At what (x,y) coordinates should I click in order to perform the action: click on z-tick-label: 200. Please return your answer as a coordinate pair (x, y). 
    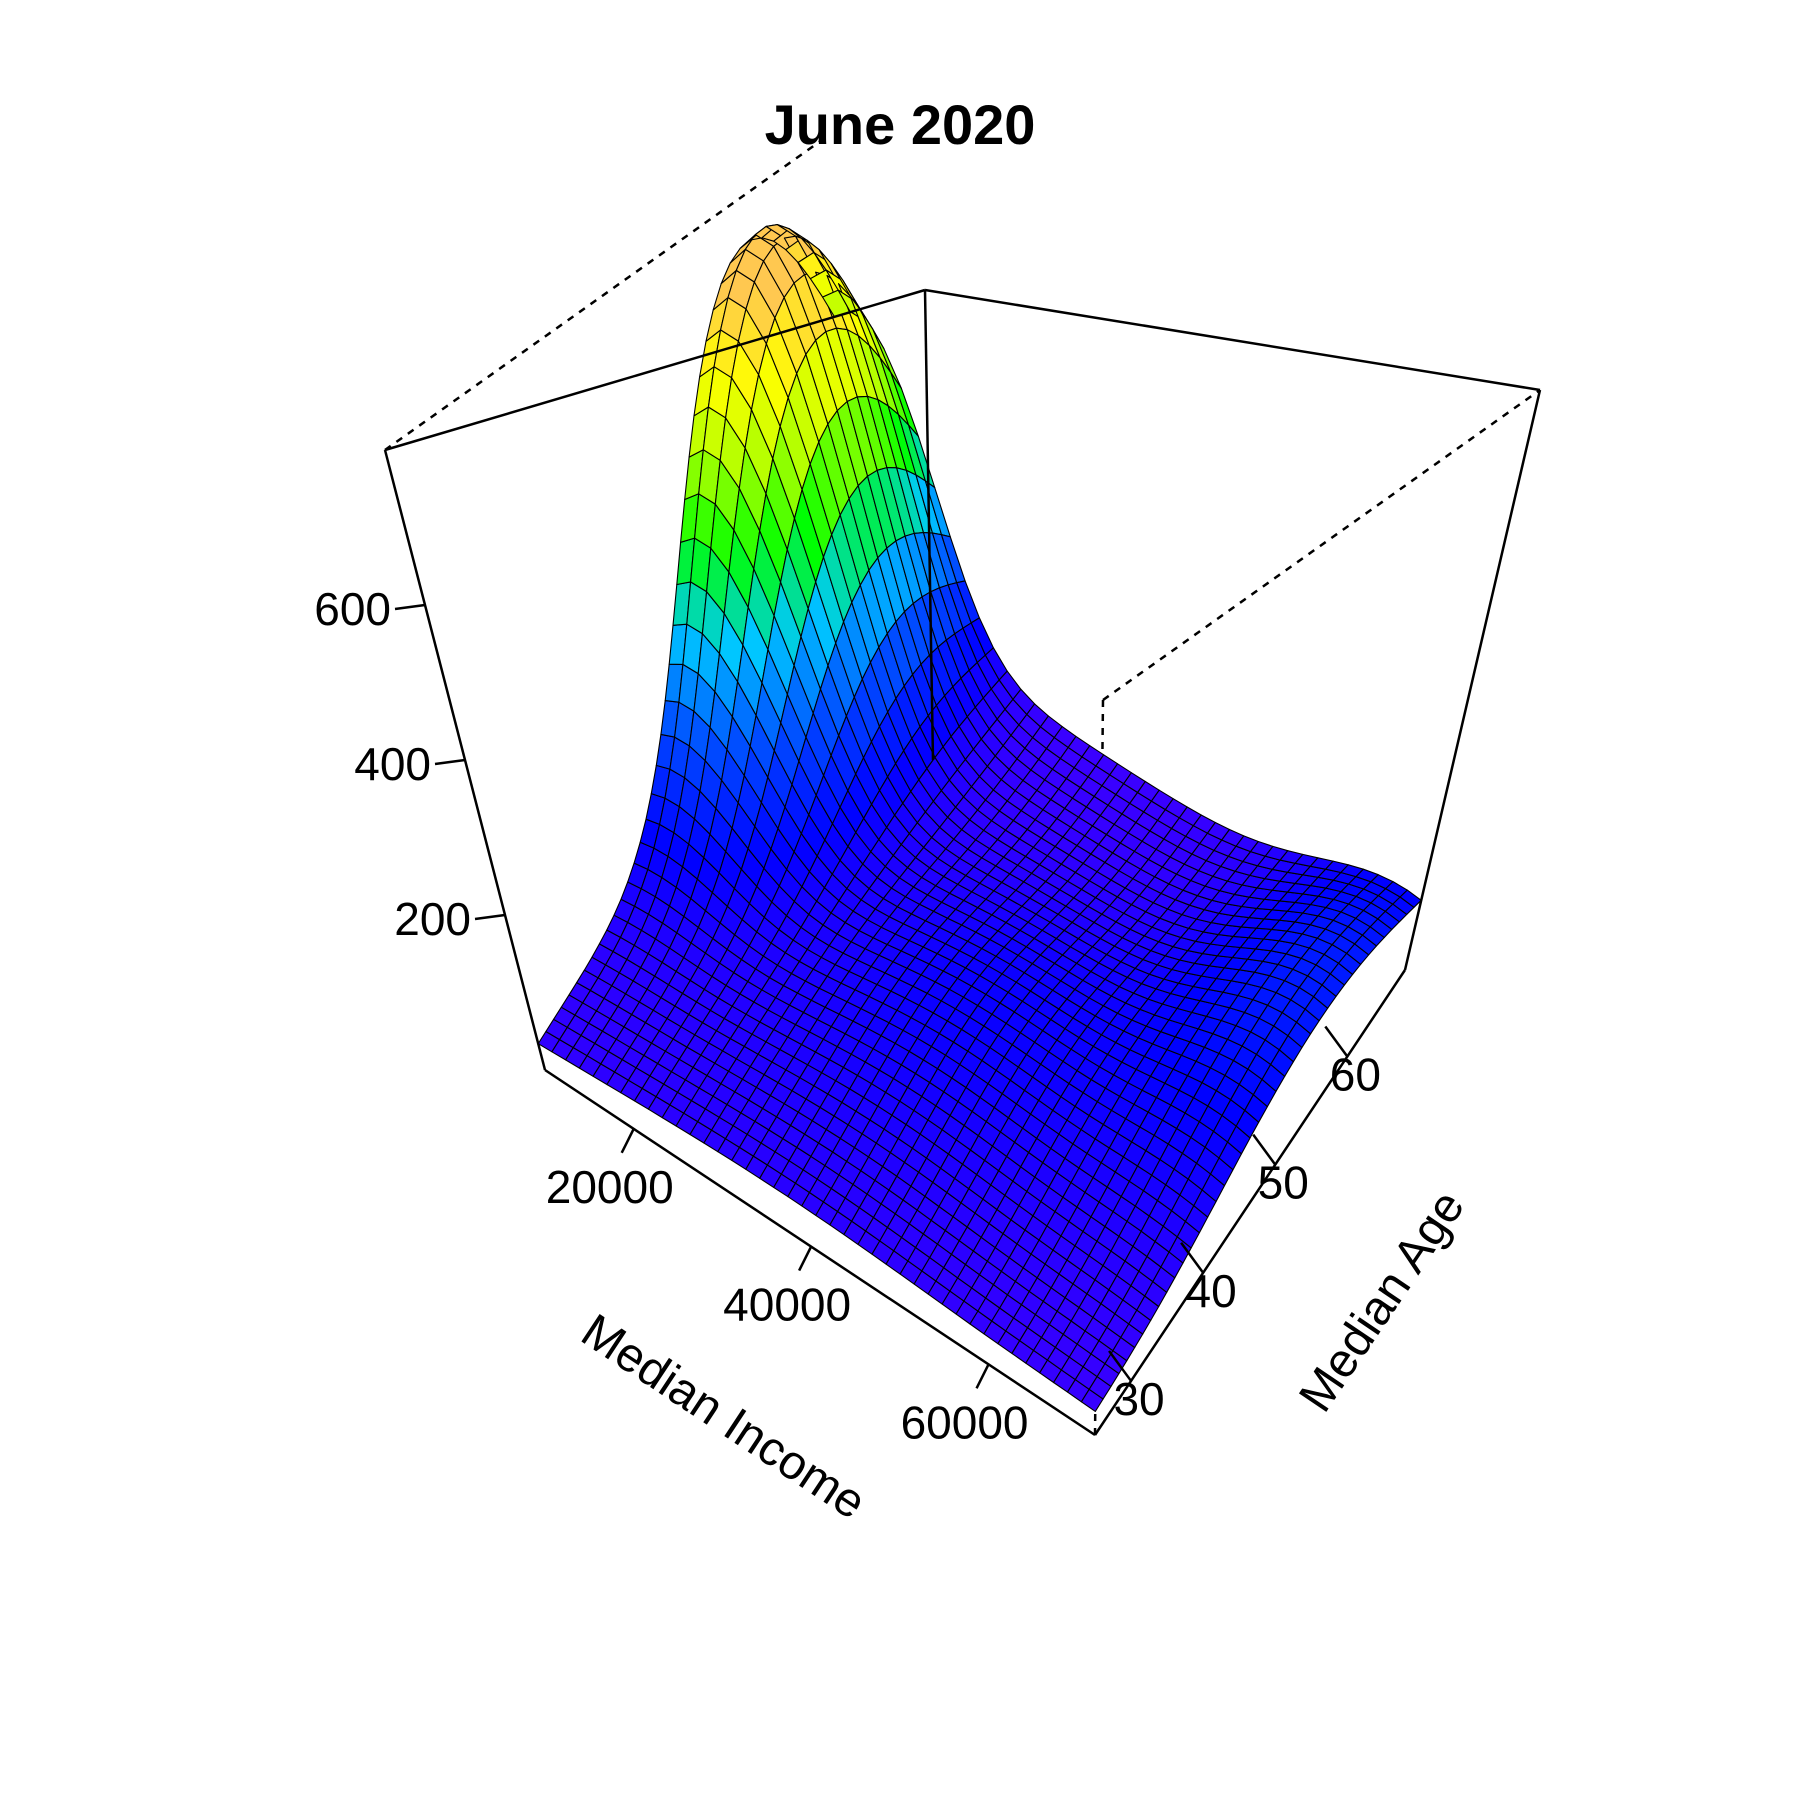
    Looking at the image, I should click on (432, 919).